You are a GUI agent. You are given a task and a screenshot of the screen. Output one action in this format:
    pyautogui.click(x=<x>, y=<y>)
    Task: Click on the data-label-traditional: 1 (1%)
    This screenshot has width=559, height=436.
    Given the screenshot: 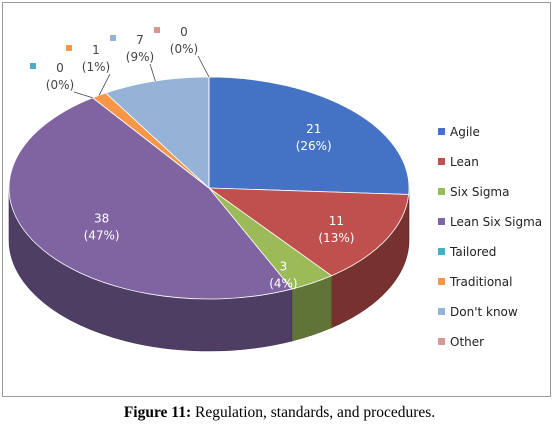 What is the action you would take?
    pyautogui.click(x=96, y=69)
    